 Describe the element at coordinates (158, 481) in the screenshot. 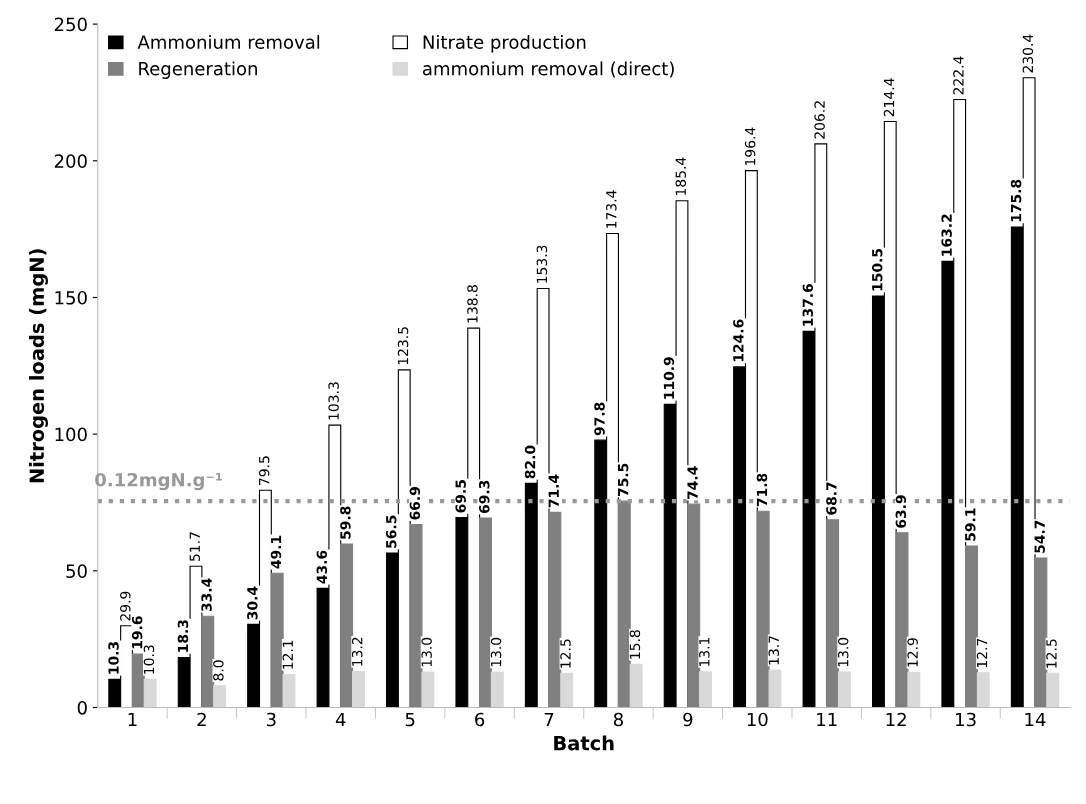

I see `ref-line-label: 0.12mgN.g⁻¹` at that location.